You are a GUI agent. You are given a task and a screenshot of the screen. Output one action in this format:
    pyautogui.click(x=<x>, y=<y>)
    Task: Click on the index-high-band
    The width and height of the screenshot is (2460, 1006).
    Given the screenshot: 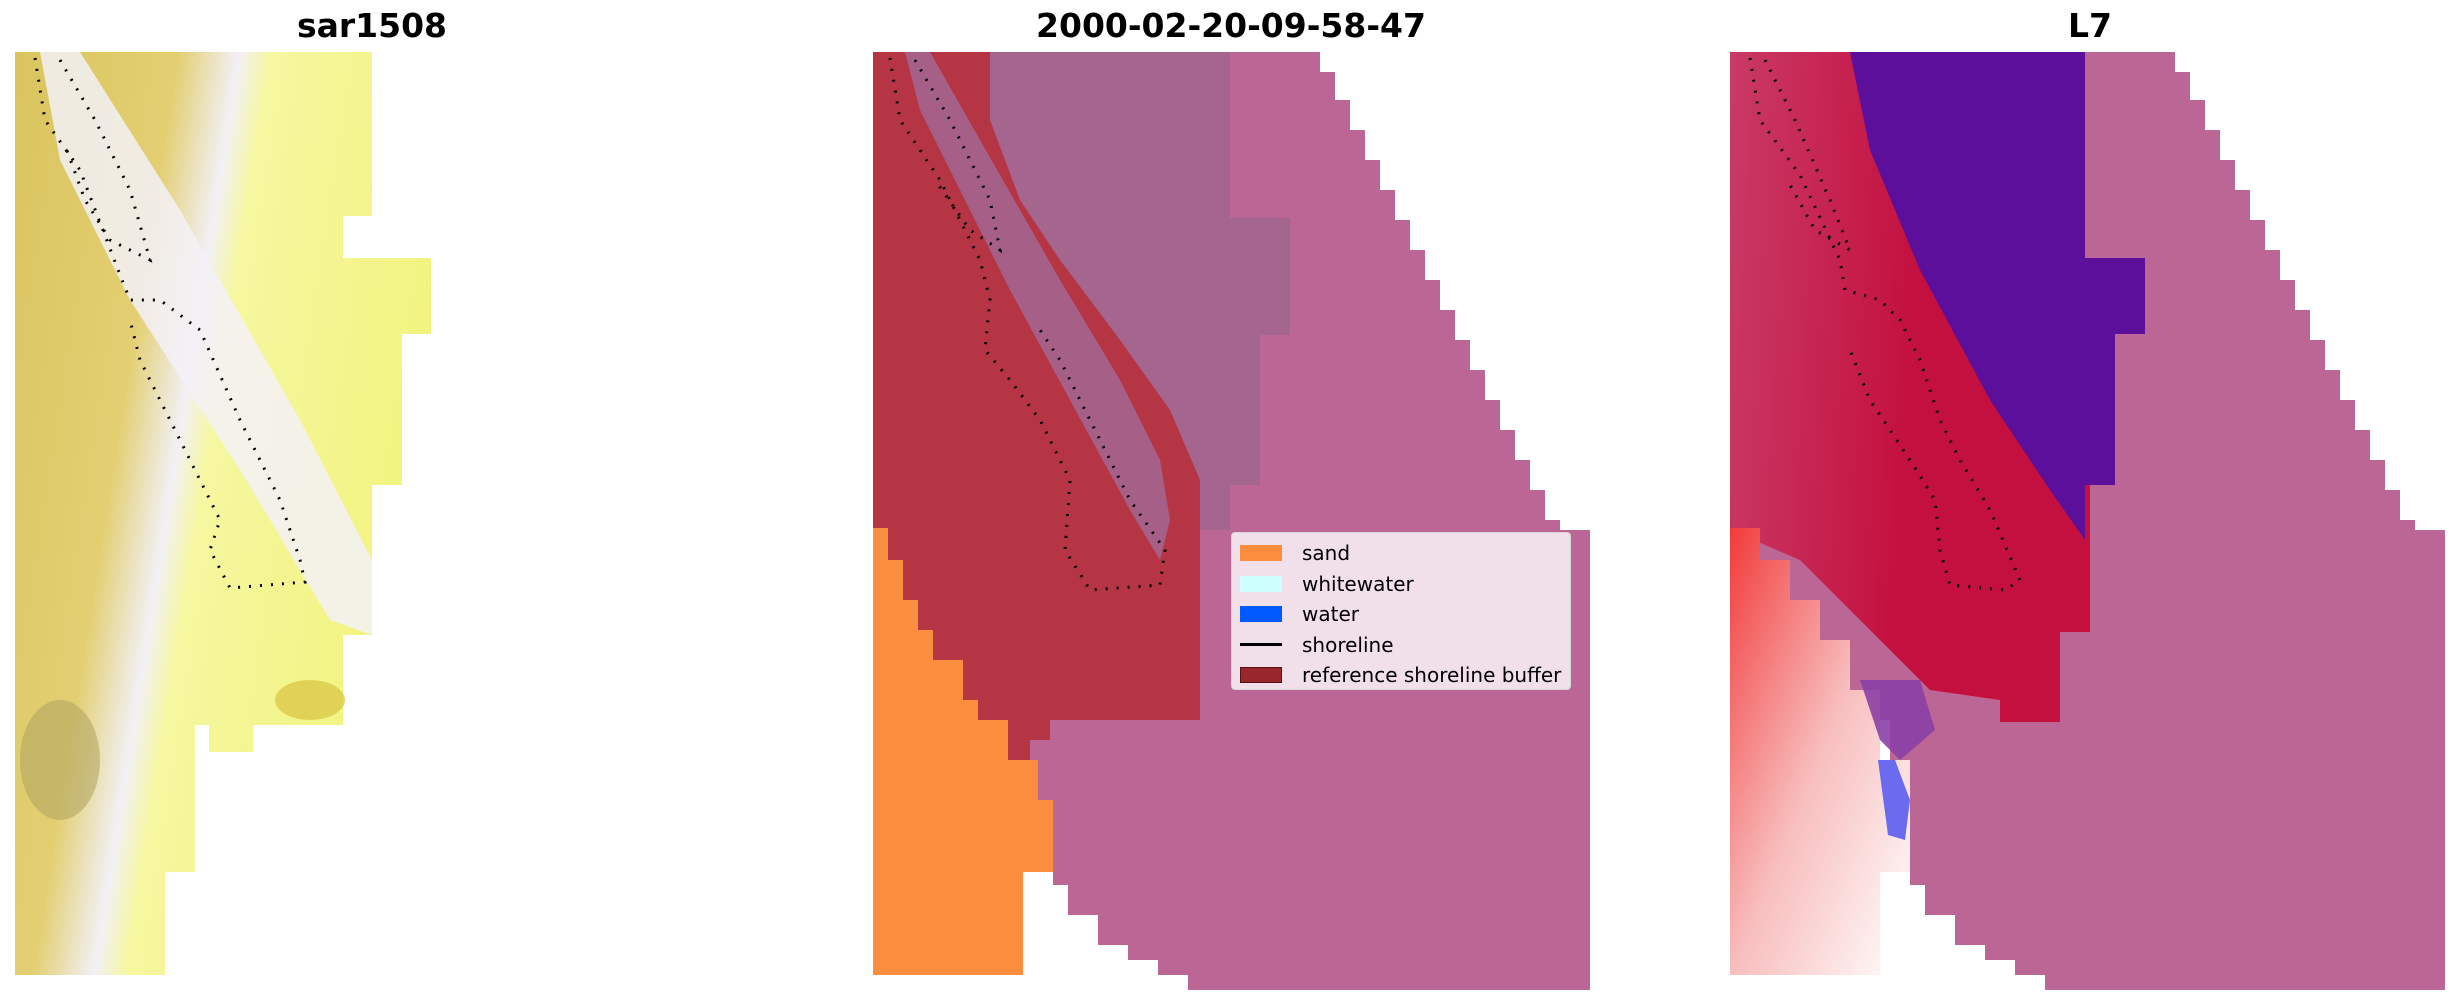 What is the action you would take?
    pyautogui.click(x=1910, y=387)
    